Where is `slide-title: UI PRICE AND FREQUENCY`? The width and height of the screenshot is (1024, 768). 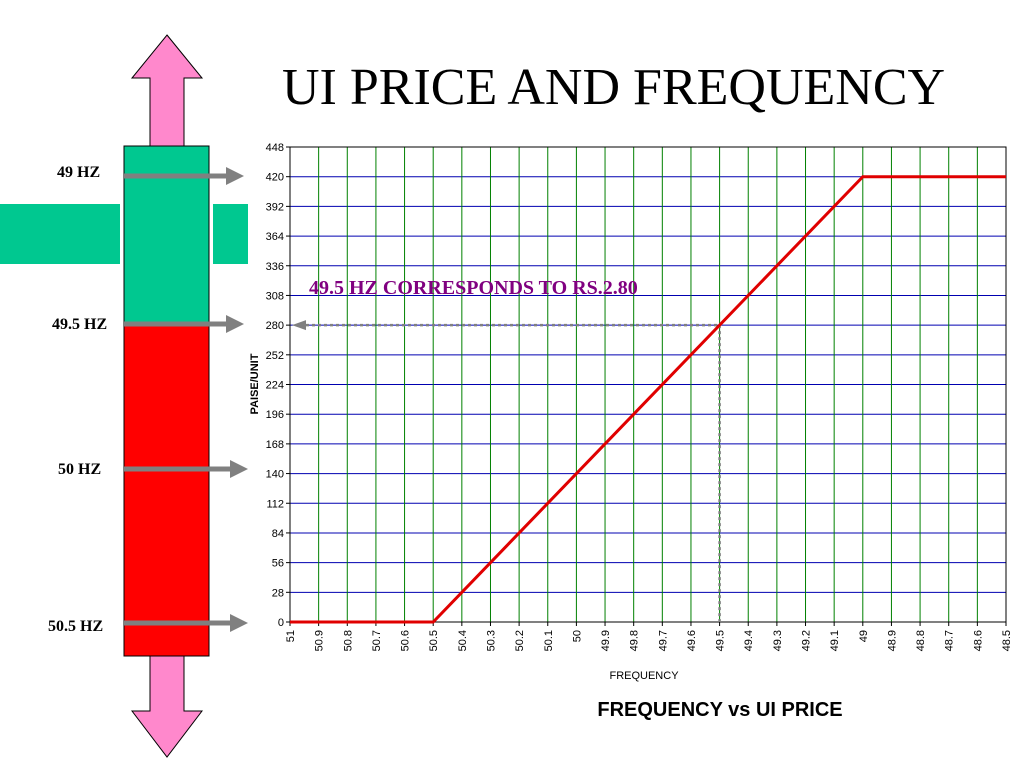
slide-title: UI PRICE AND FREQUENCY is located at coordinates (614, 87).